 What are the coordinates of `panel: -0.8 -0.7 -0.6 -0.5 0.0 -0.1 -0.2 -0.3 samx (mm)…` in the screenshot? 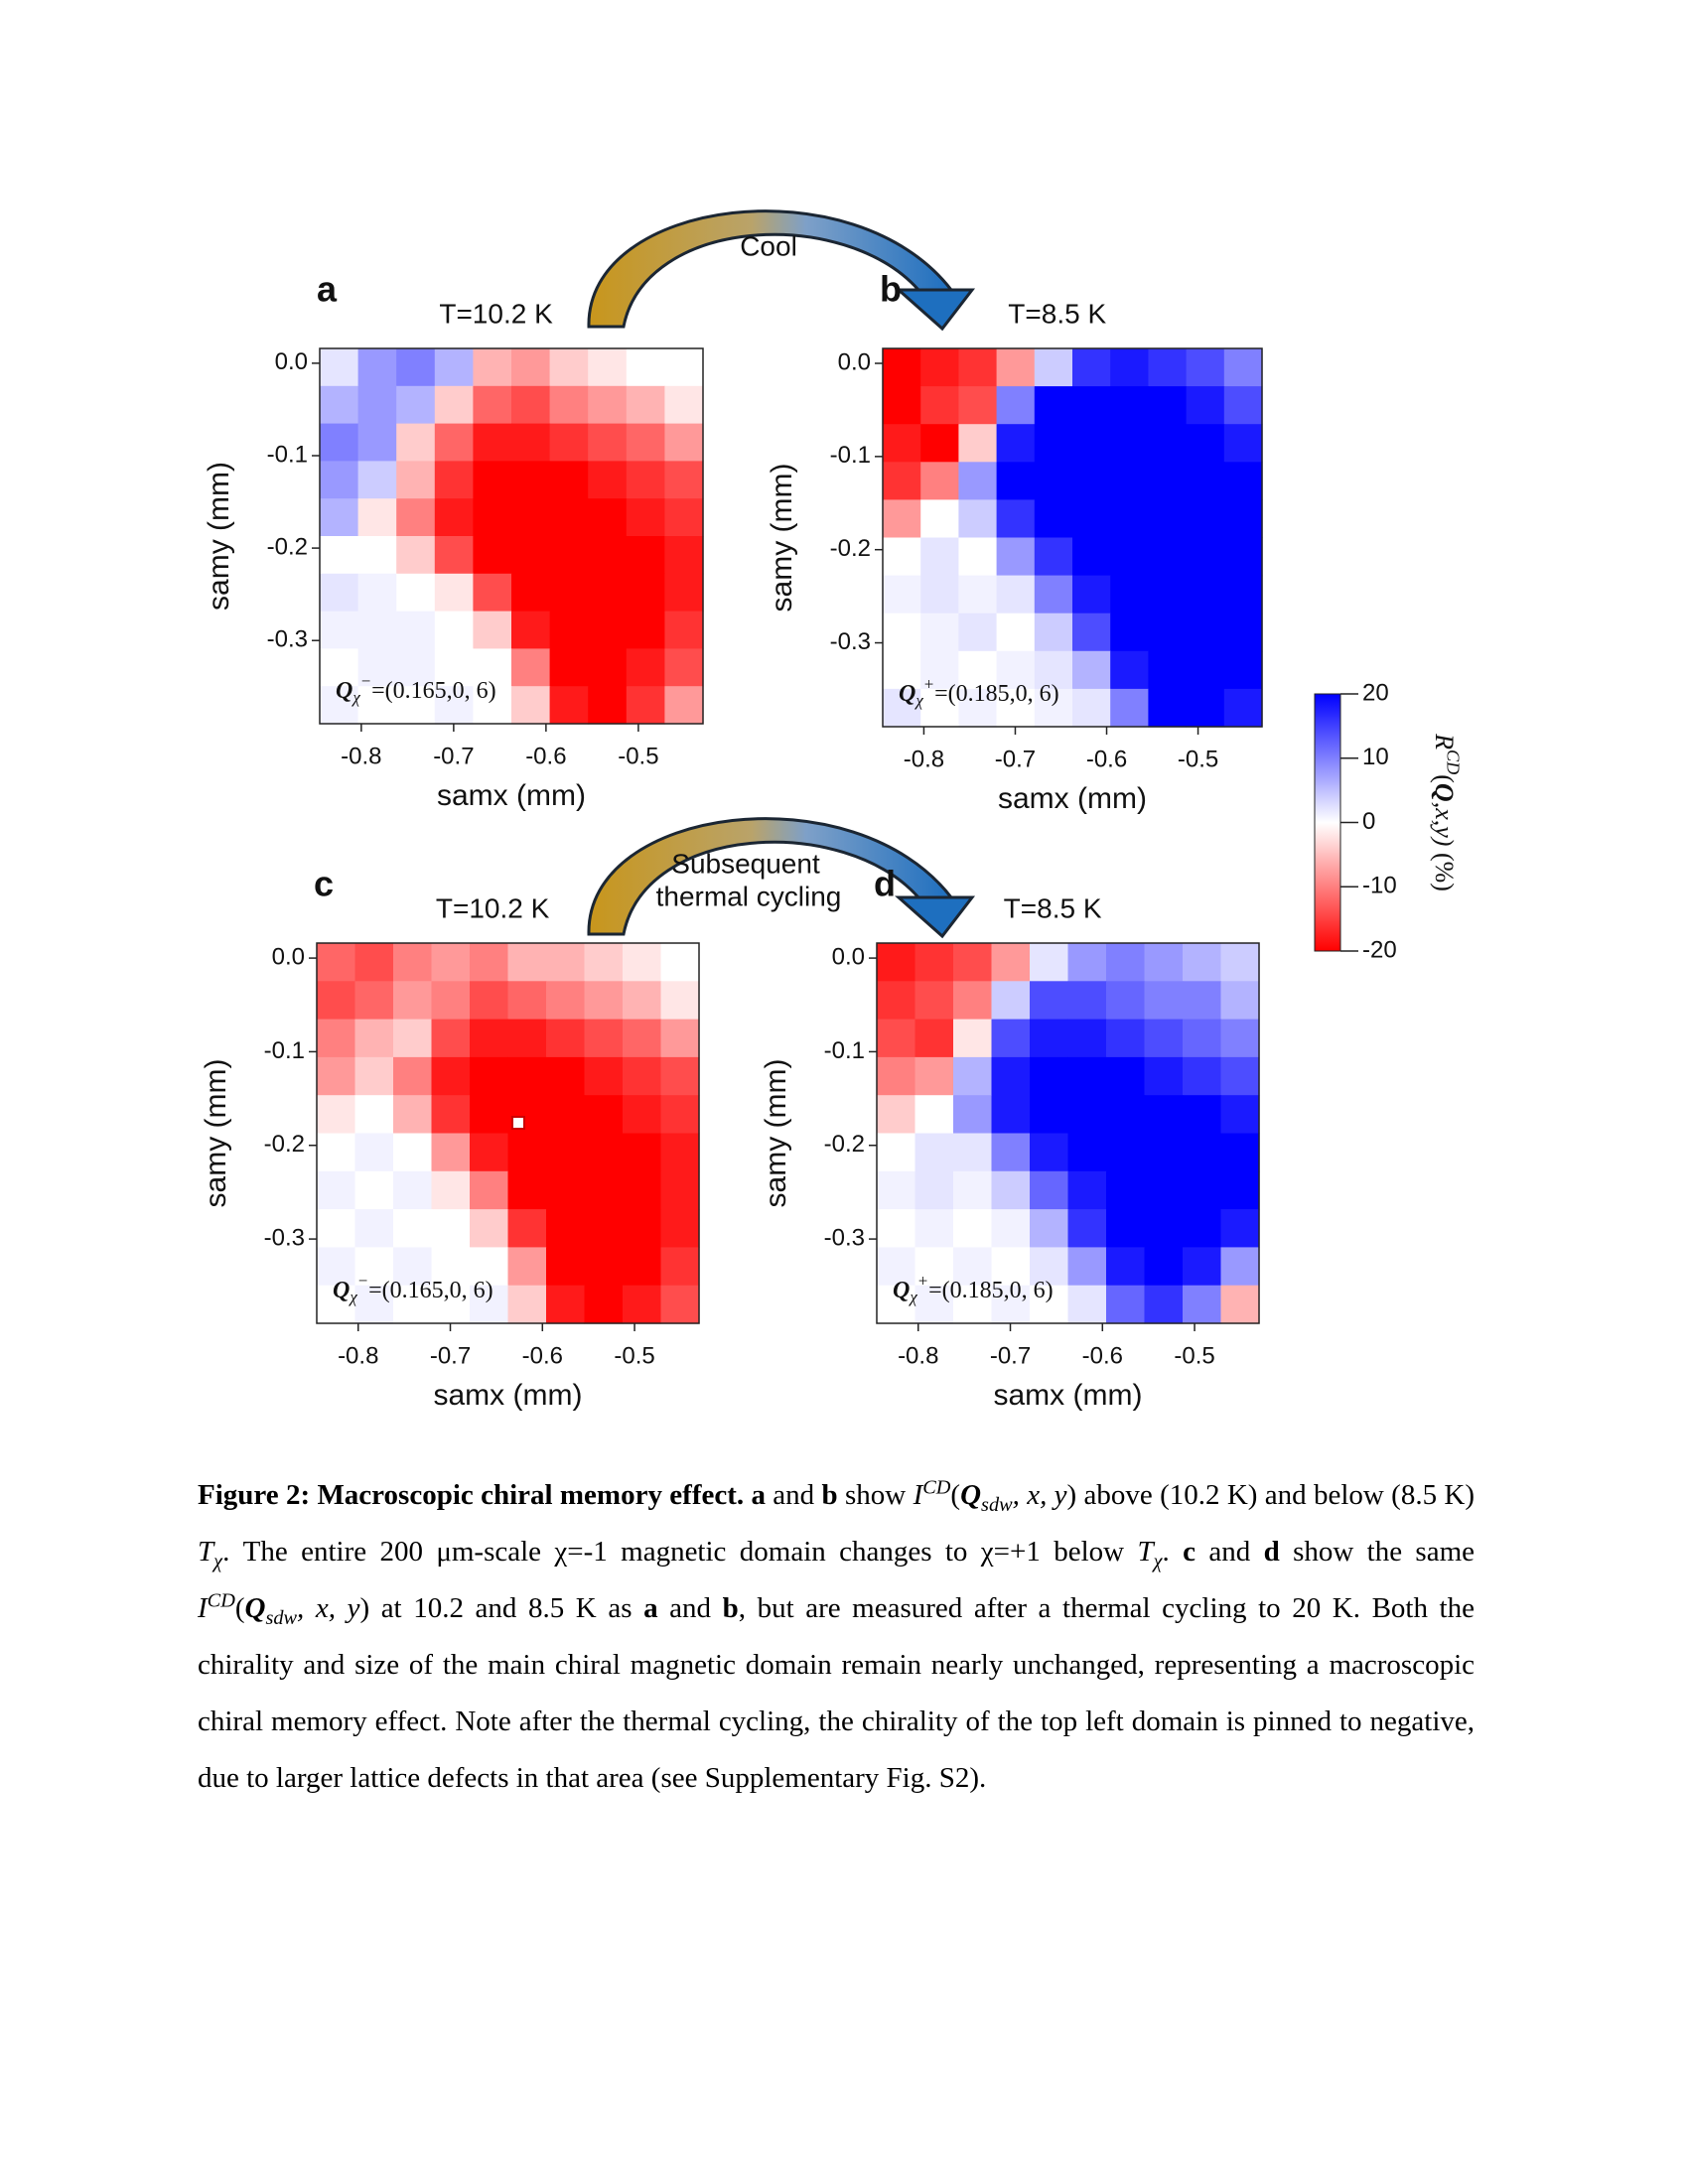 It's located at (450, 1138).